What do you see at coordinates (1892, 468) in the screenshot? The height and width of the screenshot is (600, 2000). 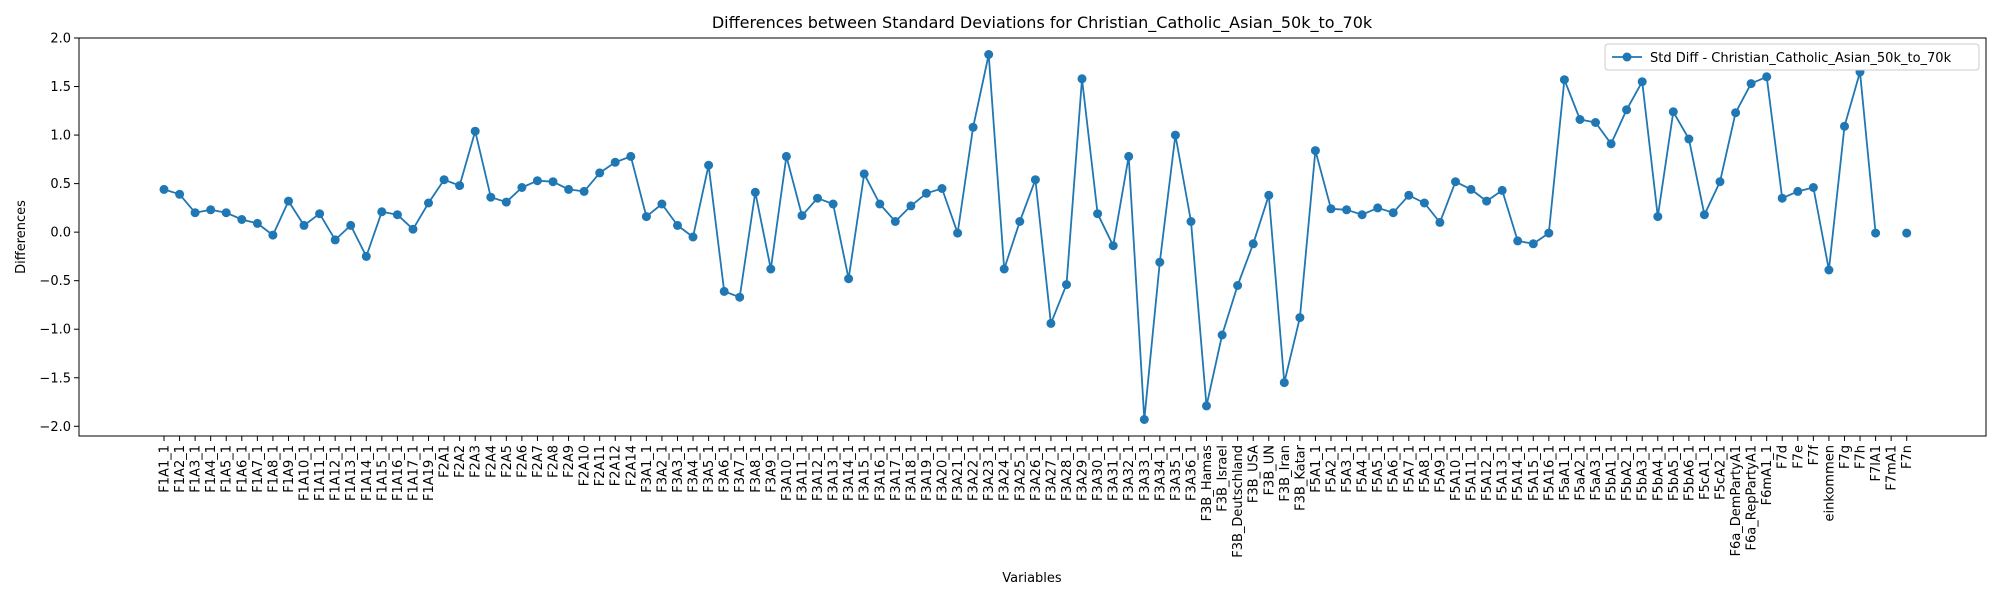 I see `x-tick-label: F7mA1` at bounding box center [1892, 468].